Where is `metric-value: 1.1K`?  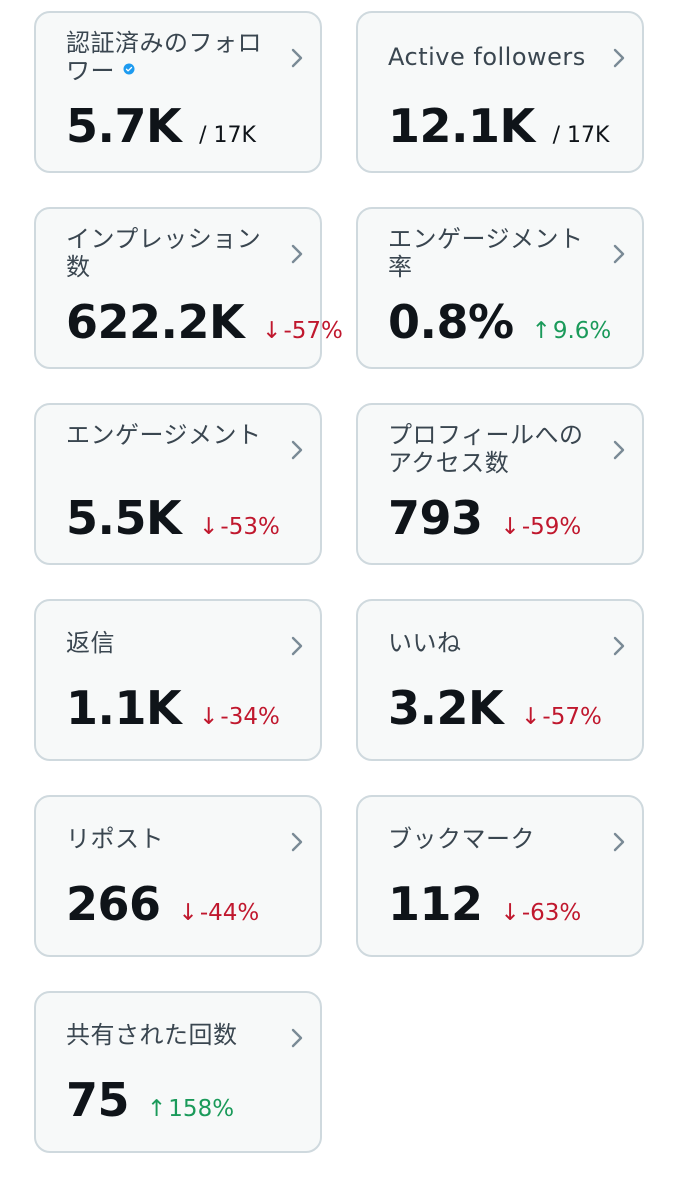 metric-value: 1.1K is located at coordinates (124, 708).